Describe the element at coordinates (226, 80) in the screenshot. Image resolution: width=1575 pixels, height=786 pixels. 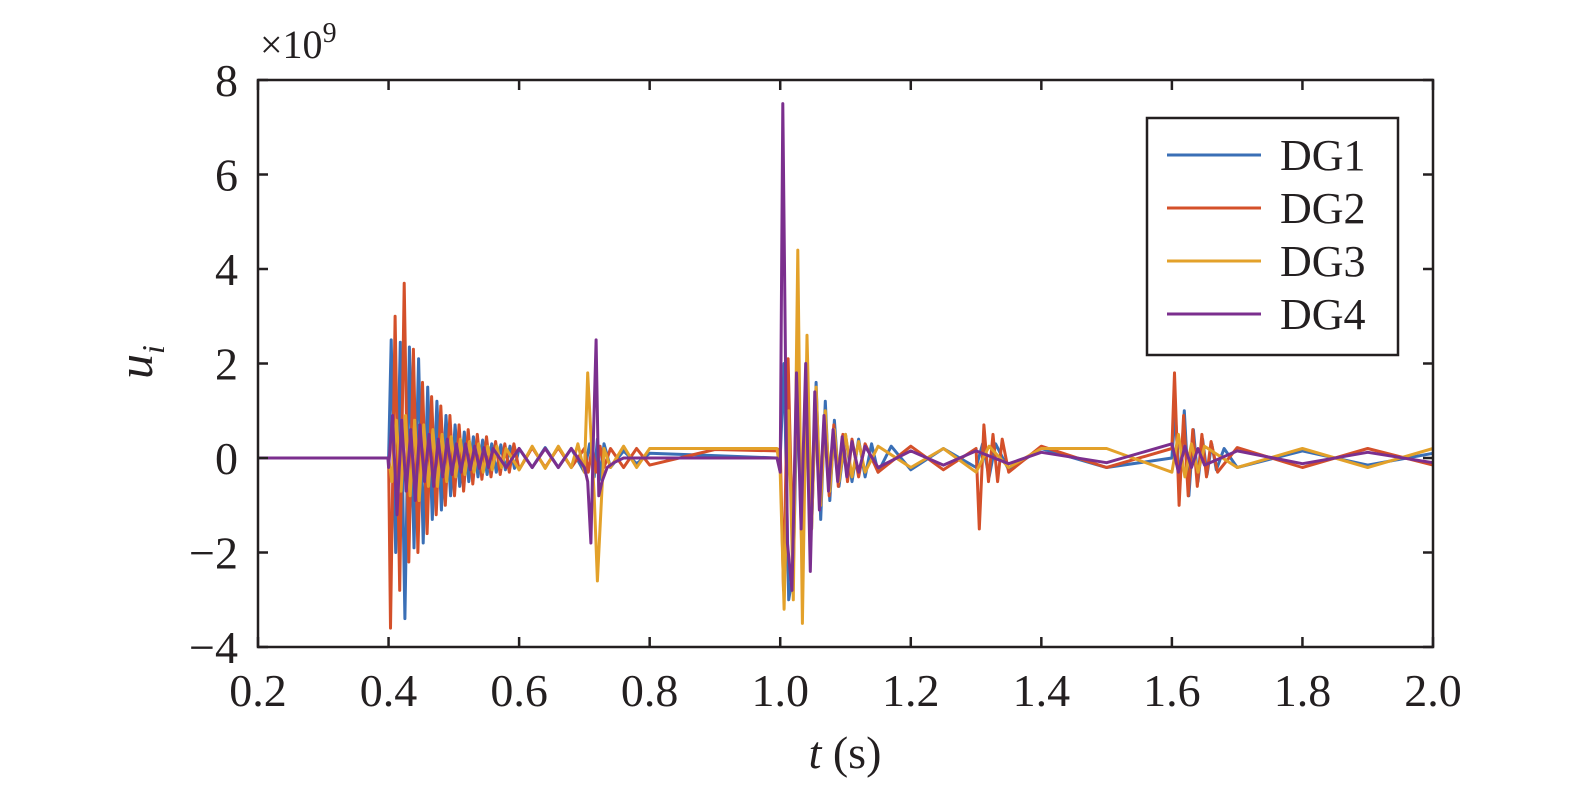
I see `y-tick-label: 8` at that location.